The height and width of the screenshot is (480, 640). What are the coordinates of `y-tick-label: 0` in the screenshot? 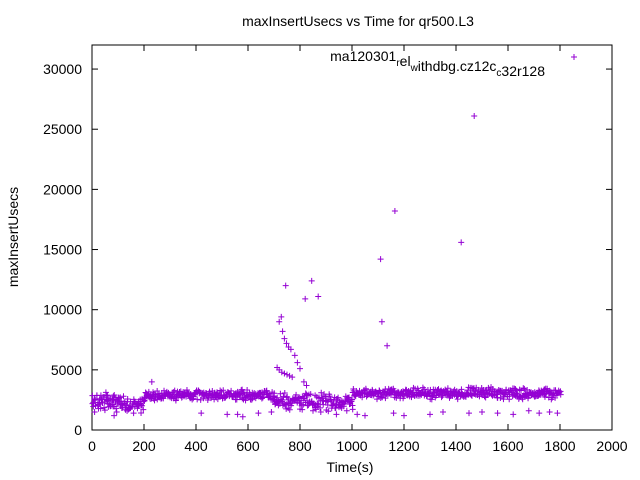 It's located at (78, 430).